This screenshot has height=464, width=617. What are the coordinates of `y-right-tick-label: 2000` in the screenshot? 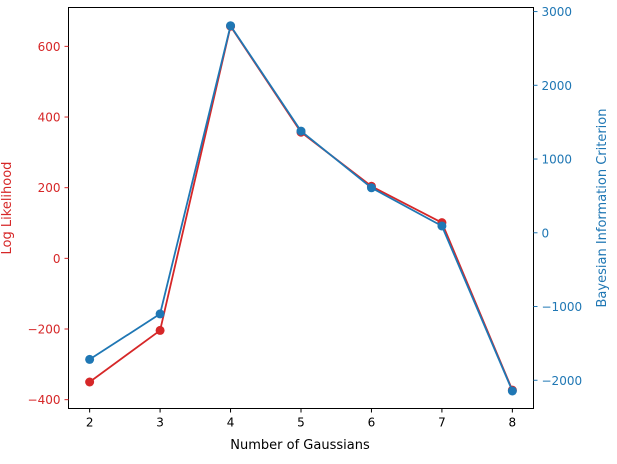 It's located at (557, 86).